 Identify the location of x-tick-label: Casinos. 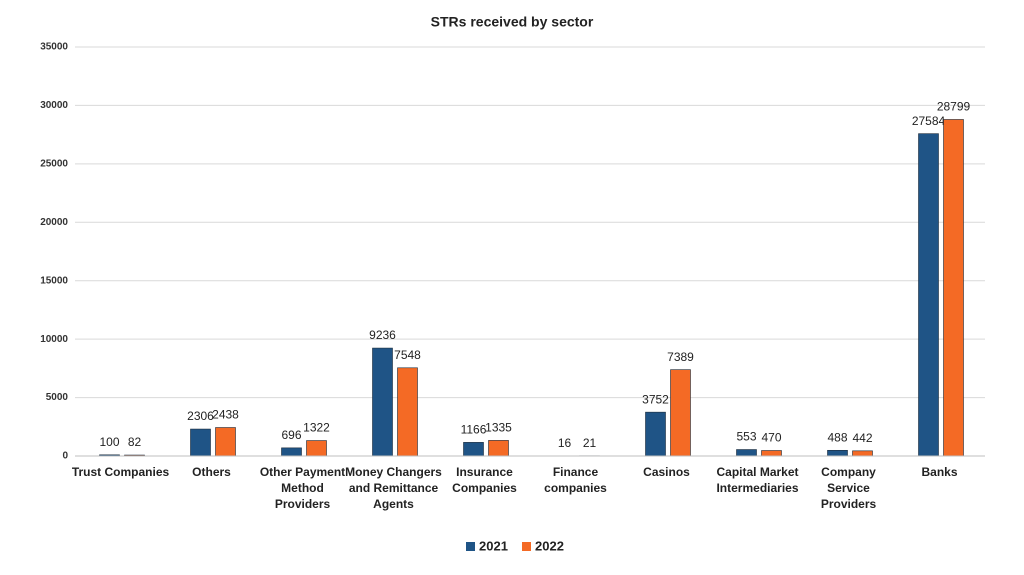
(666, 472).